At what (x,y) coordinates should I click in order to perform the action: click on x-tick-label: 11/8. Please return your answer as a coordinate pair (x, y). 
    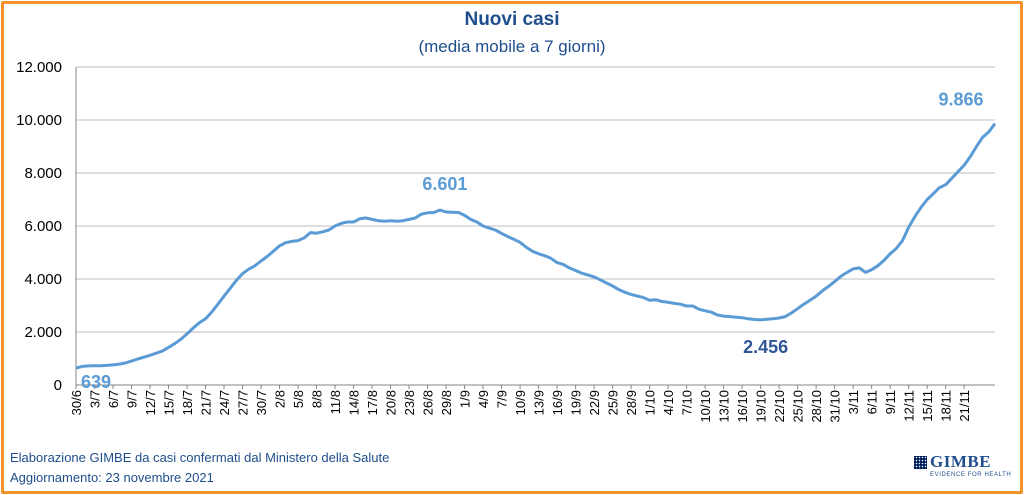
    Looking at the image, I should click on (335, 402).